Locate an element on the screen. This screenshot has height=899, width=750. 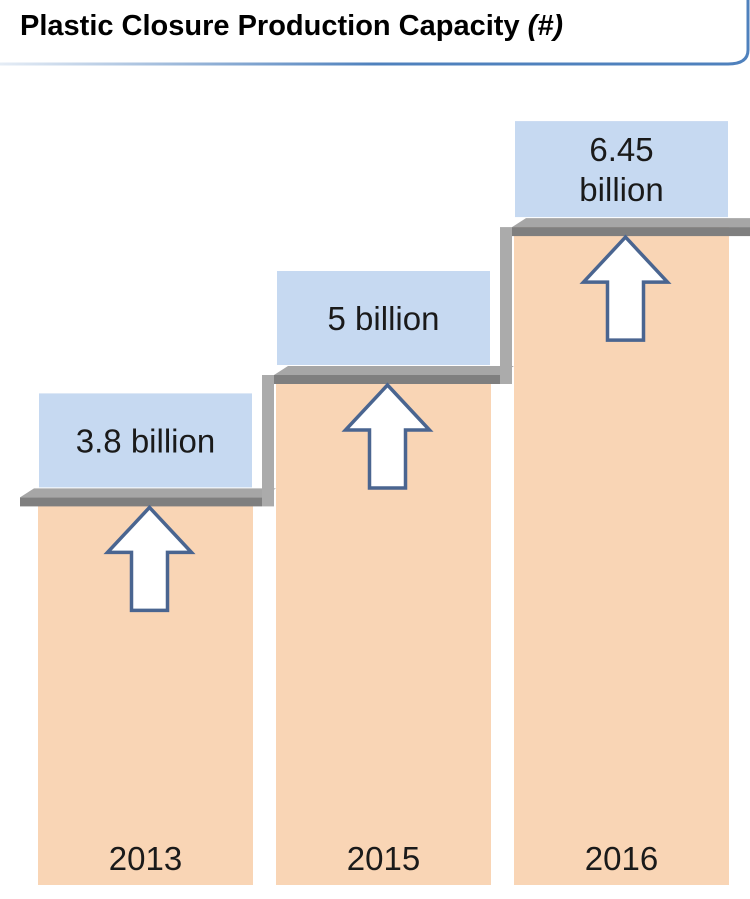
category-label-2015: 2015 is located at coordinates (383, 858).